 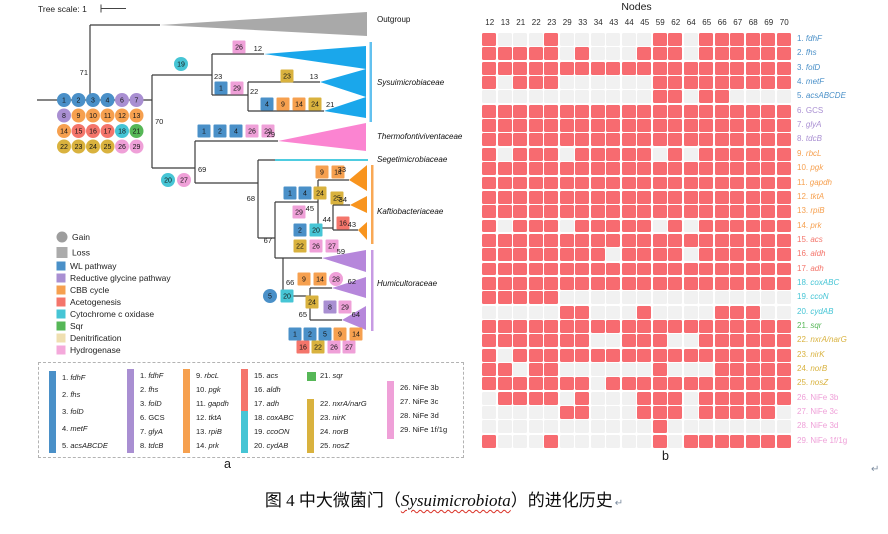 I want to click on gene-legend-item: 29. NiFe 1f/1g, so click(x=423, y=430).